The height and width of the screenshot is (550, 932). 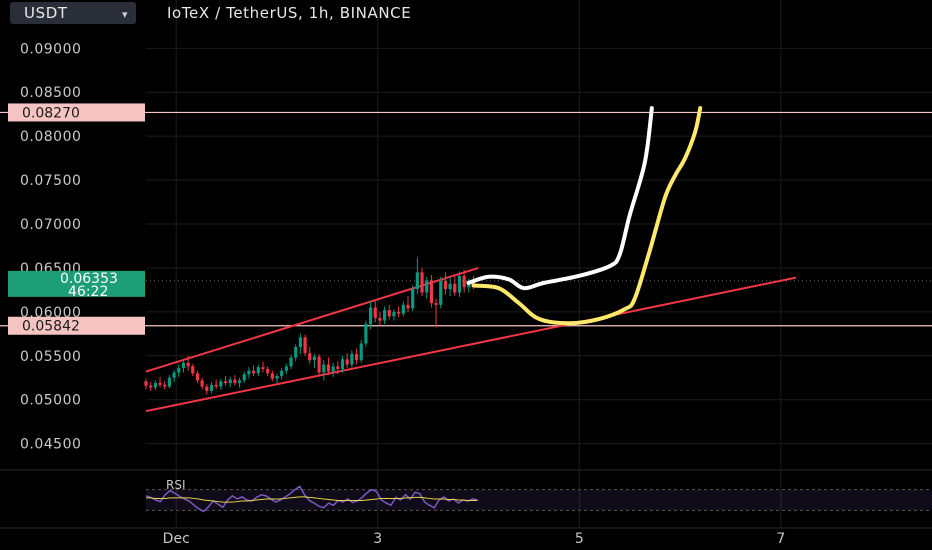 I want to click on x-tick-label: Dec, so click(x=176, y=539).